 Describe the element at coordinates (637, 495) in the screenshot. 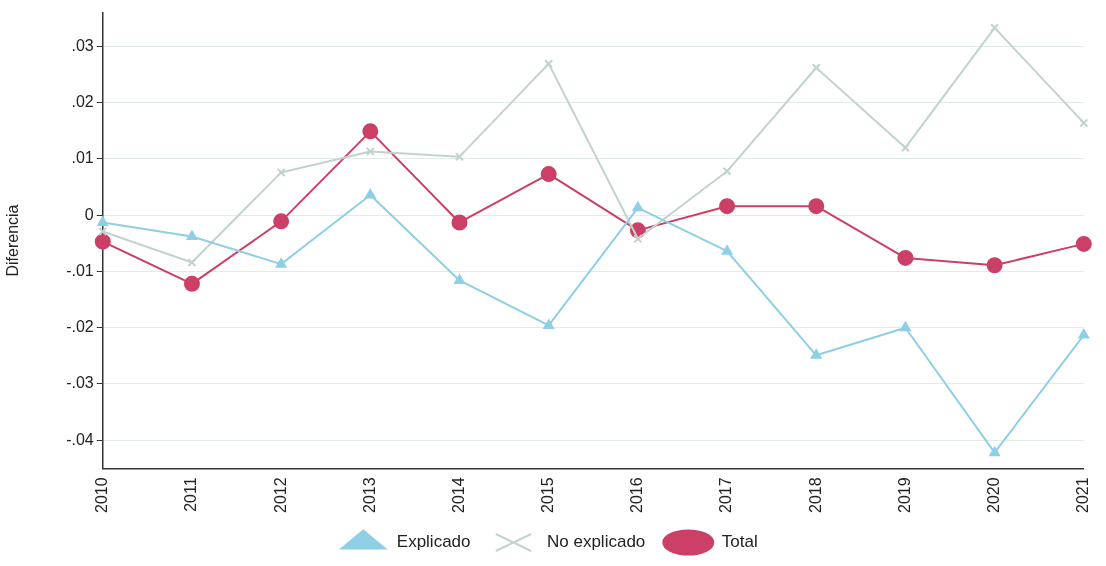

I see `x-tick-label: 2016` at that location.